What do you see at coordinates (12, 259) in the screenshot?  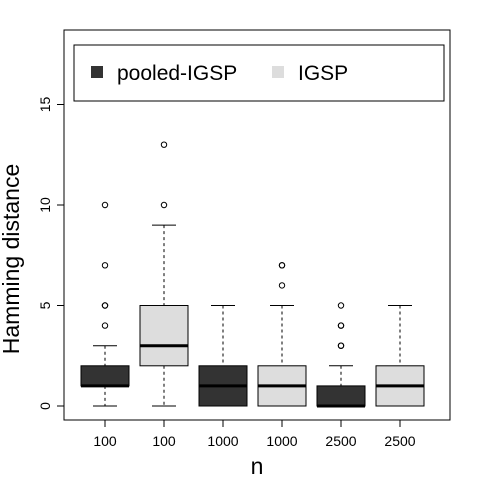 I see `y-axis-label: Hamming distance` at bounding box center [12, 259].